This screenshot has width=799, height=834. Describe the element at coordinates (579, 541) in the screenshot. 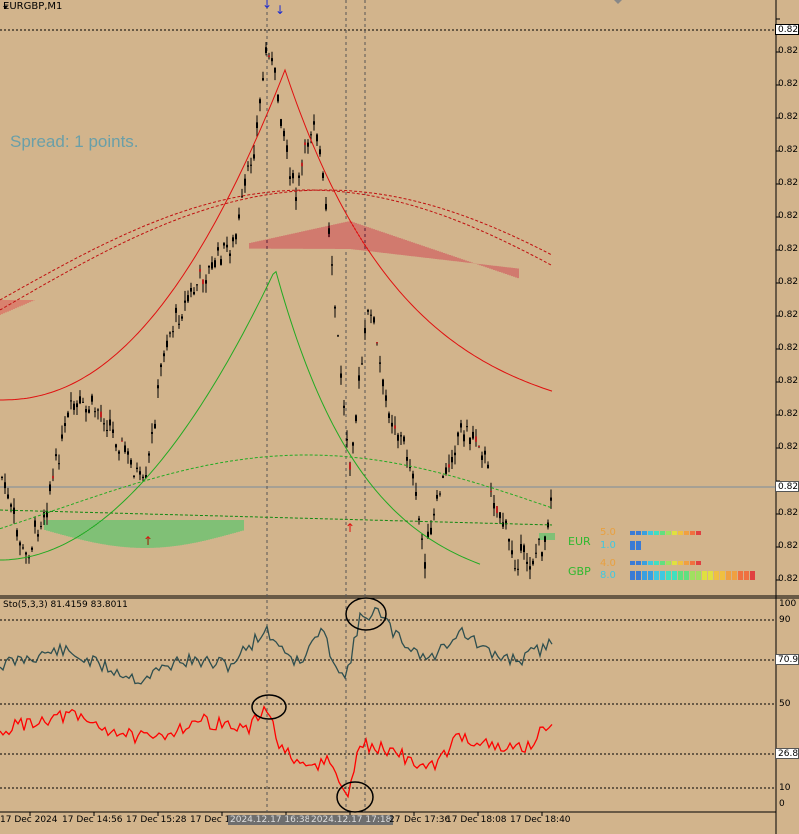

I see `eur-label: EUR` at that location.